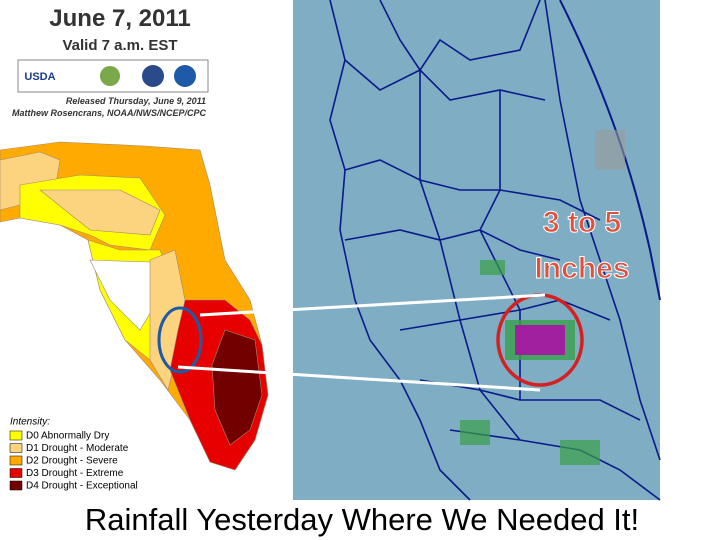 The height and width of the screenshot is (540, 720). I want to click on annotation-unit: Inches, so click(581, 268).